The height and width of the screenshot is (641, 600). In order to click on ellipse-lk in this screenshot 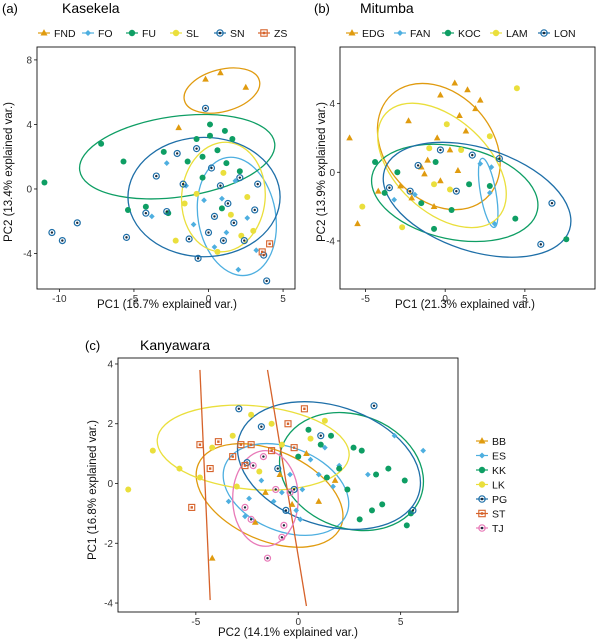, I will do `click(253, 447)`.